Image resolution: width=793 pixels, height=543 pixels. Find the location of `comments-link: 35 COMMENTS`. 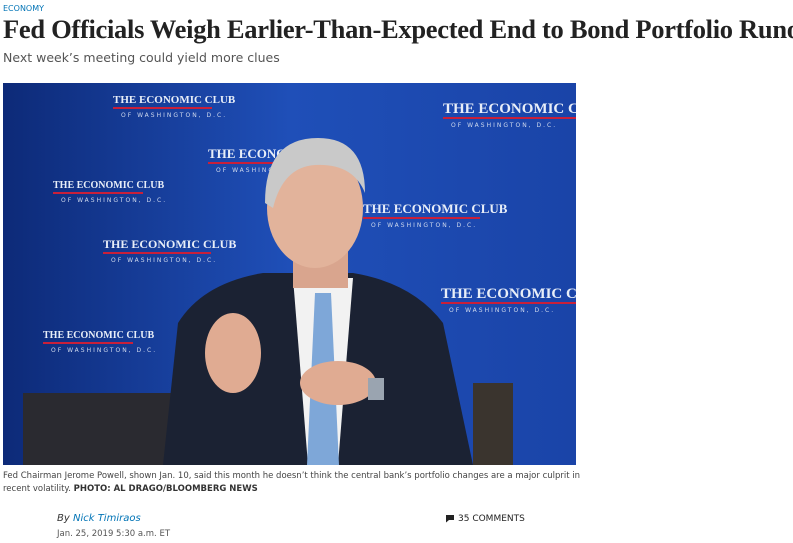

comments-link: 35 COMMENTS is located at coordinates (485, 519).